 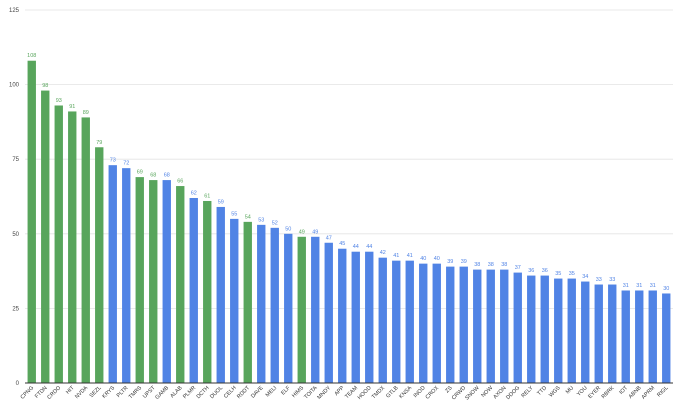 I want to click on x-tick-label: TMDX, so click(x=378, y=392).